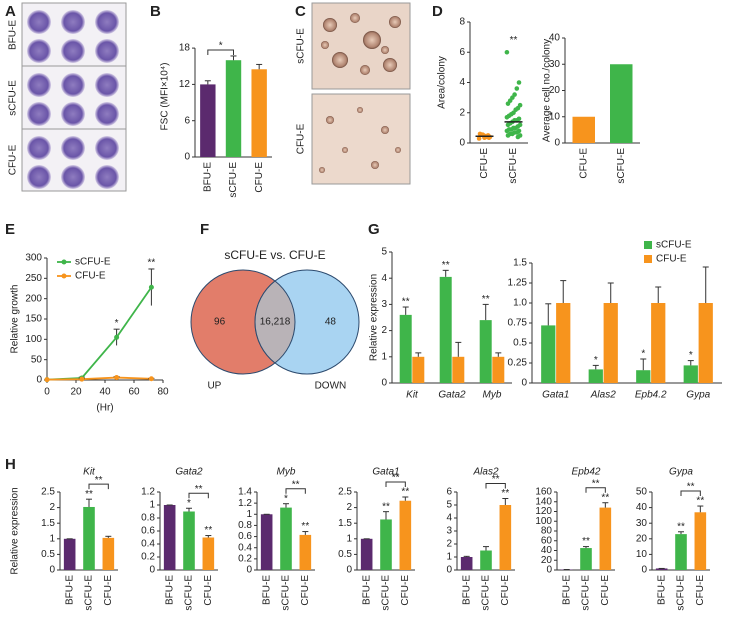  What do you see at coordinates (37, 359) in the screenshot?
I see `y-tick-label: 50` at bounding box center [37, 359].